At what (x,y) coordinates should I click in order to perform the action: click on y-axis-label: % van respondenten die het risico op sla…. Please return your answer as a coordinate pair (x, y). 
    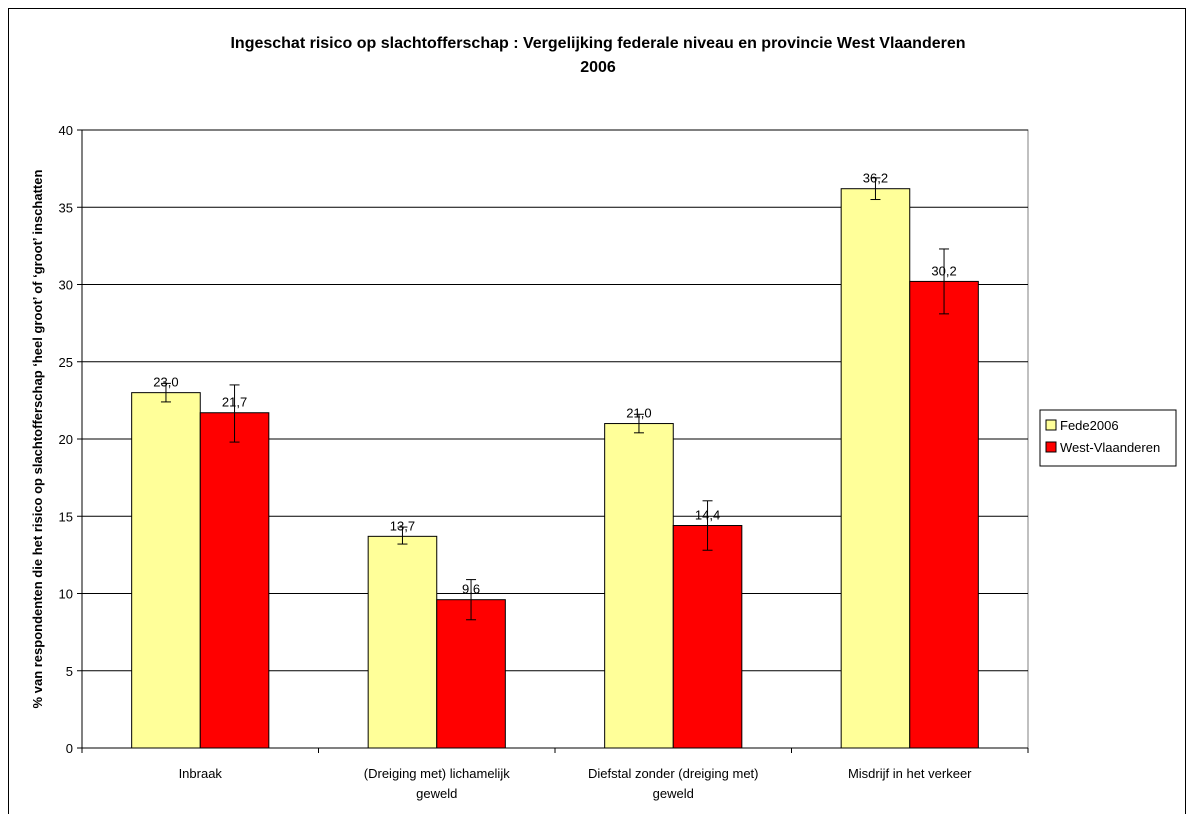
    Looking at the image, I should click on (37, 439).